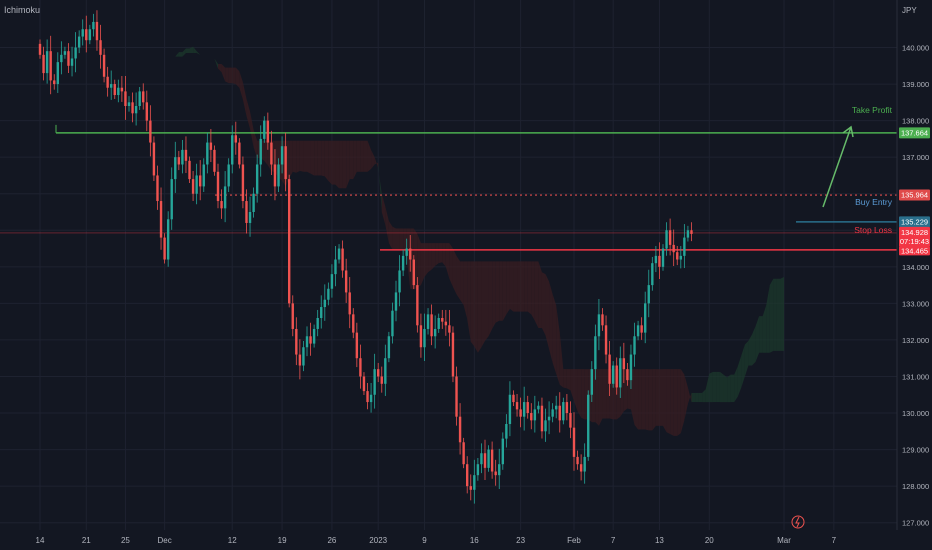  I want to click on svg-text: 135.229, so click(914, 222).